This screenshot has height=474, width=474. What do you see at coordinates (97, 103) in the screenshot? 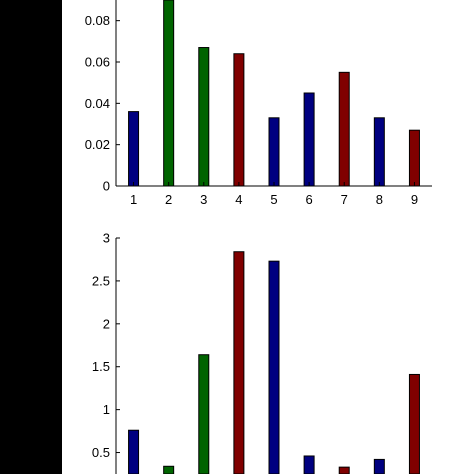
I see `top-y-tick-label: 0.04` at bounding box center [97, 103].